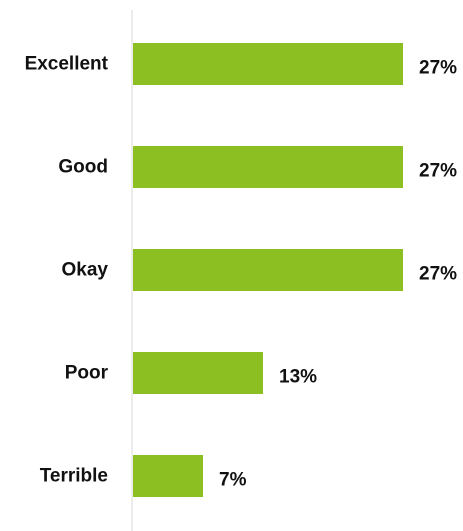 This screenshot has height=531, width=463. I want to click on bar-good, so click(268, 167).